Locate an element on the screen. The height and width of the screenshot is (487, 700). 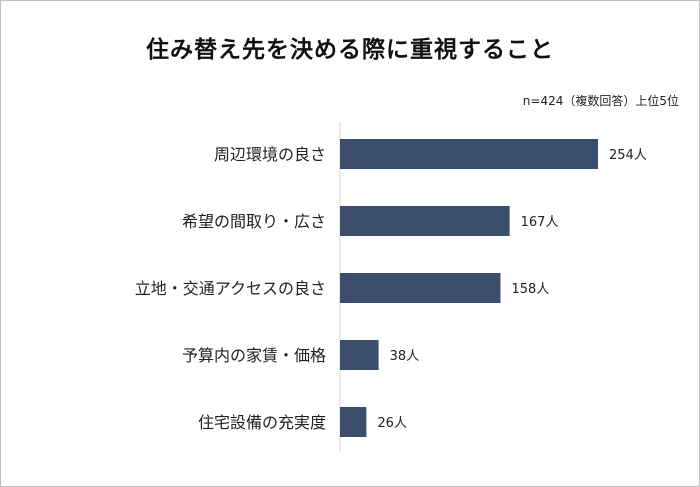
data-label: 38人 is located at coordinates (405, 356).